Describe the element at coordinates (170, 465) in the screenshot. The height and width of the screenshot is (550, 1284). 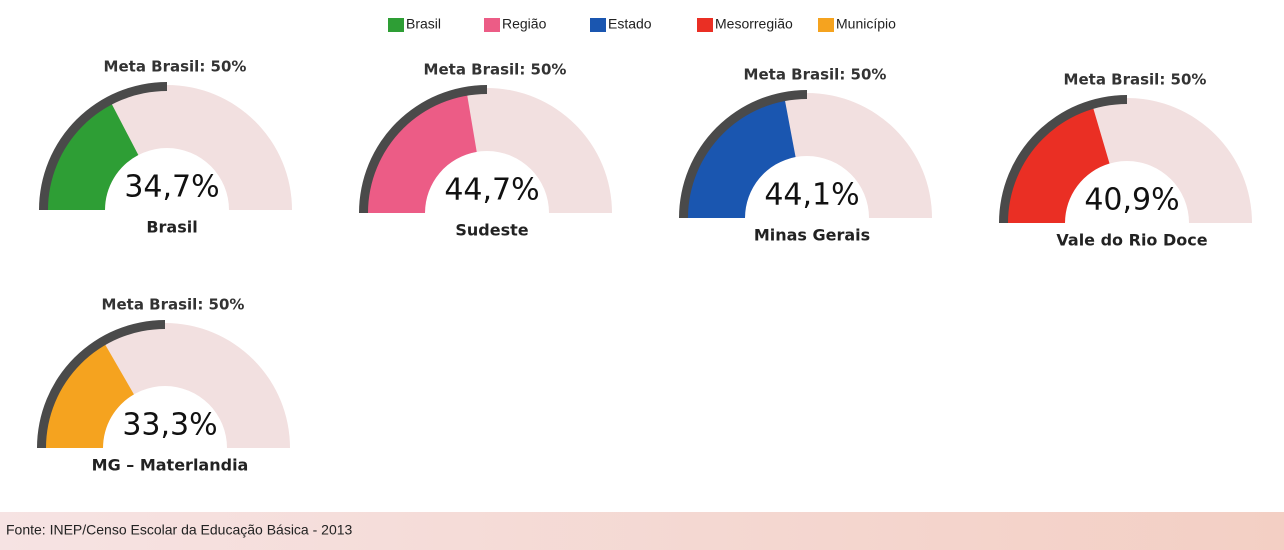
I see `gauge-label: MG – Materlandia` at that location.